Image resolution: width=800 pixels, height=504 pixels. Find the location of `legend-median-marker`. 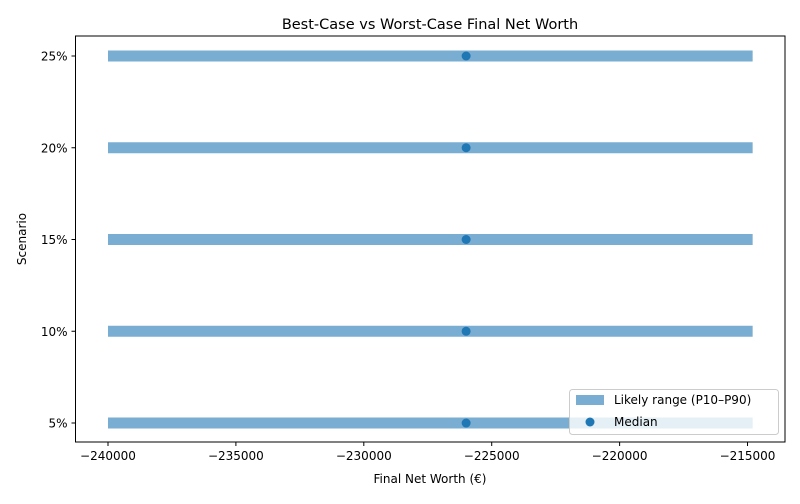

legend-median-marker is located at coordinates (590, 422).